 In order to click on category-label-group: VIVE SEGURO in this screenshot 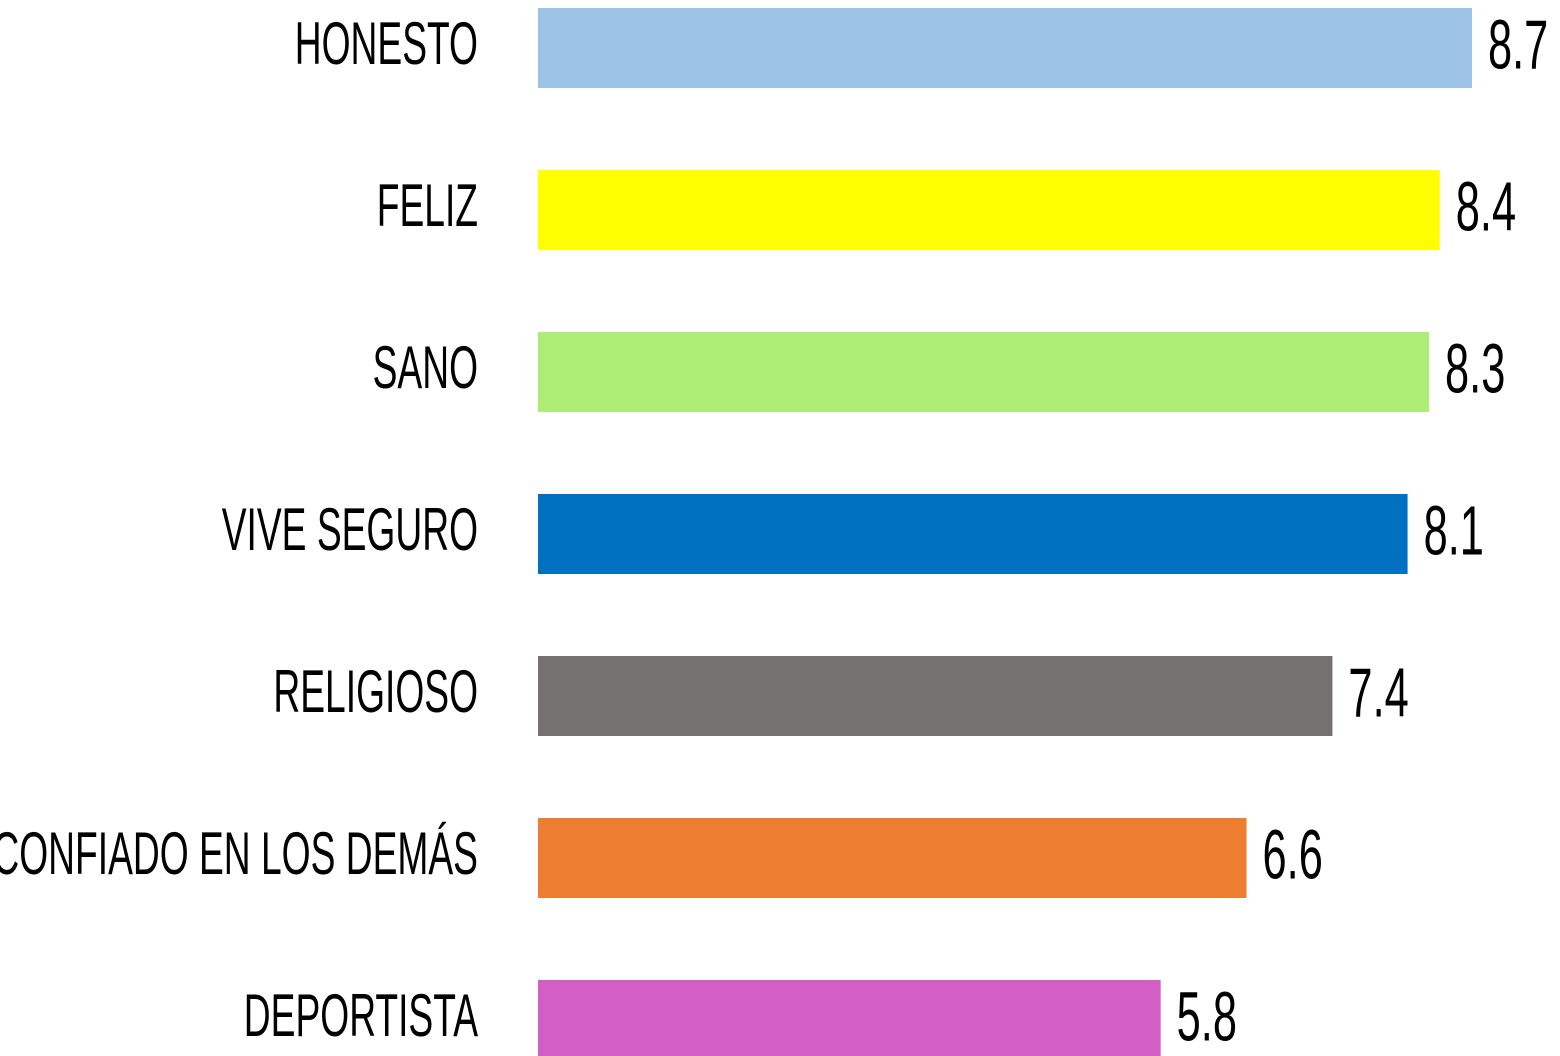, I will do `click(350, 529)`.